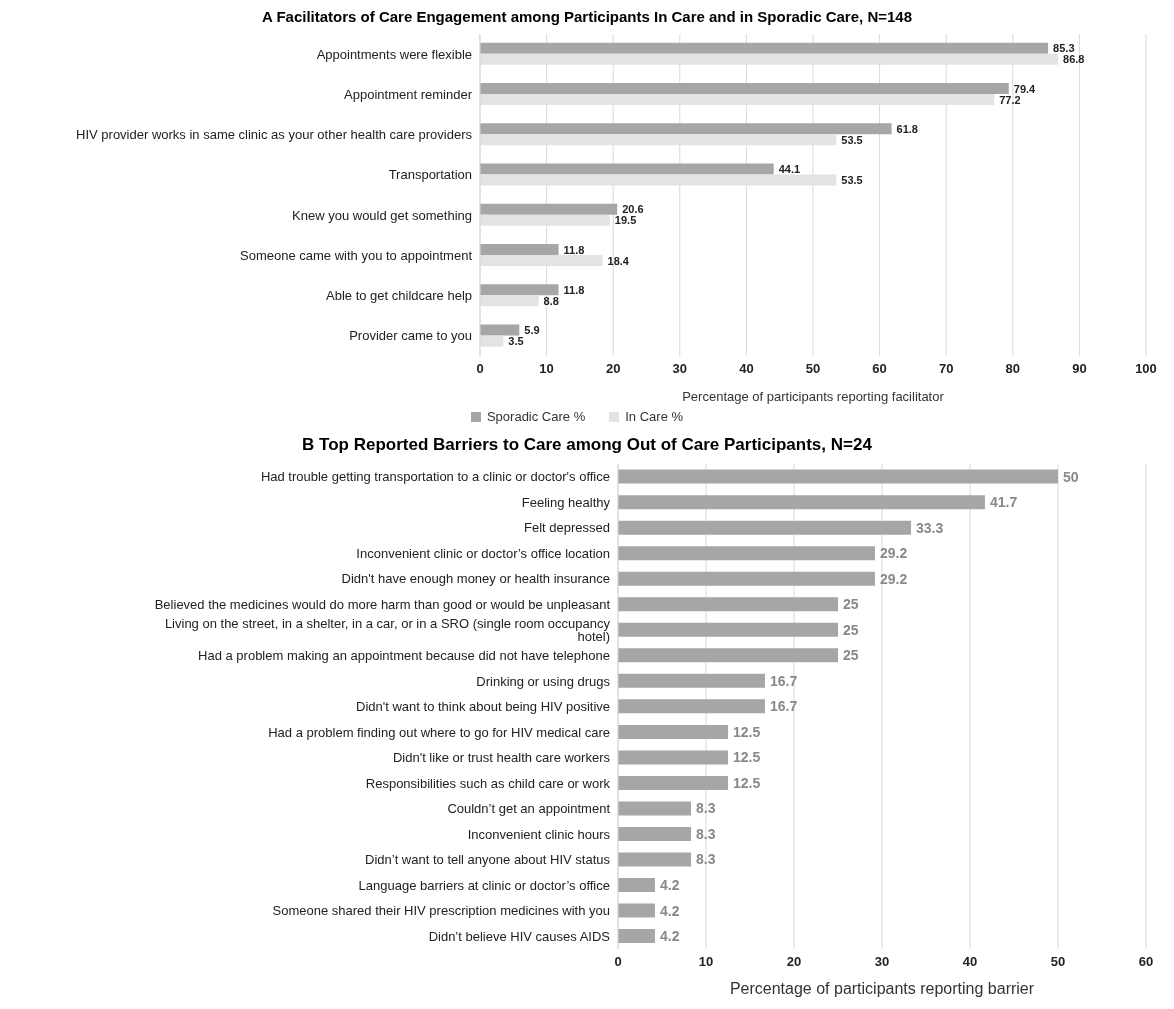  I want to click on data-label: 19.5, so click(625, 220).